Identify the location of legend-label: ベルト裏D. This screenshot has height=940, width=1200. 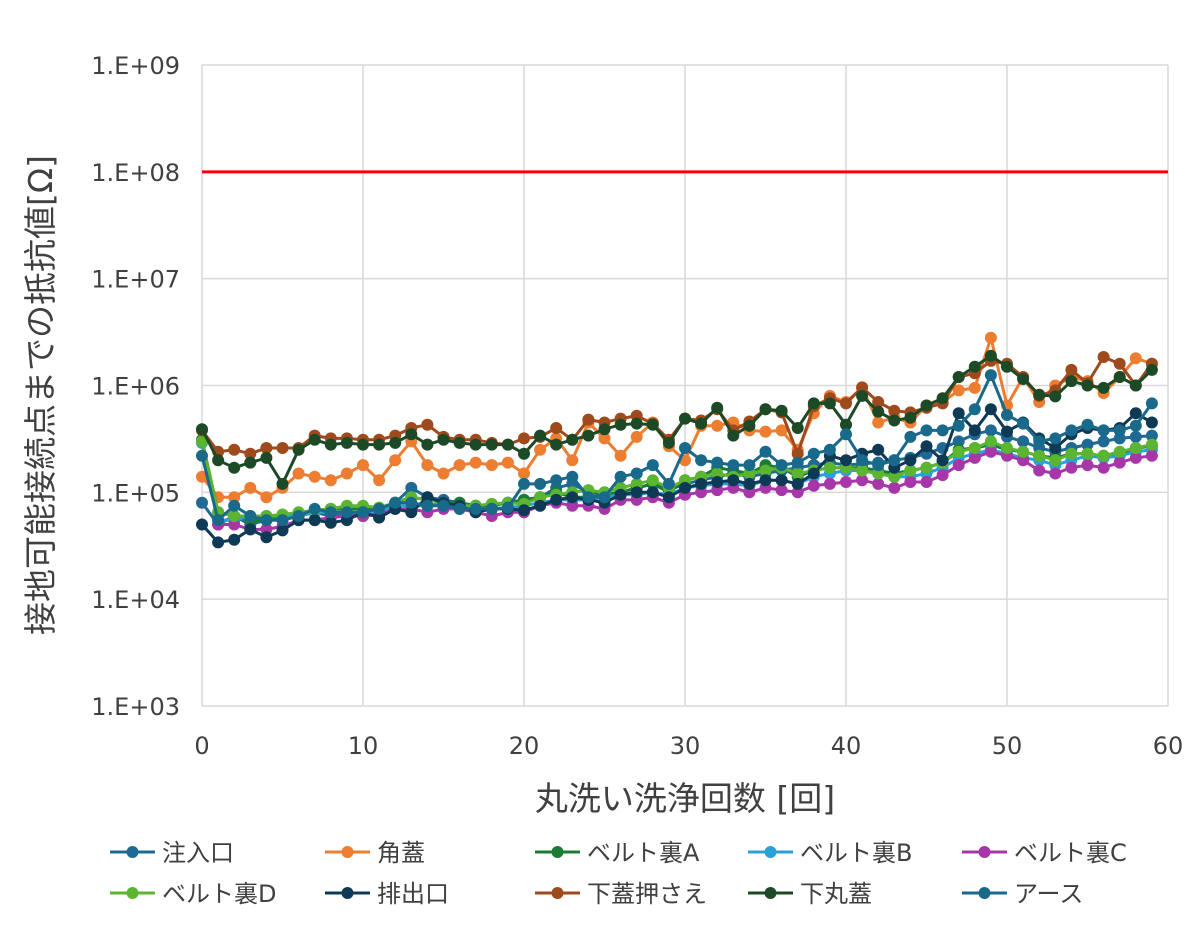
(219, 894).